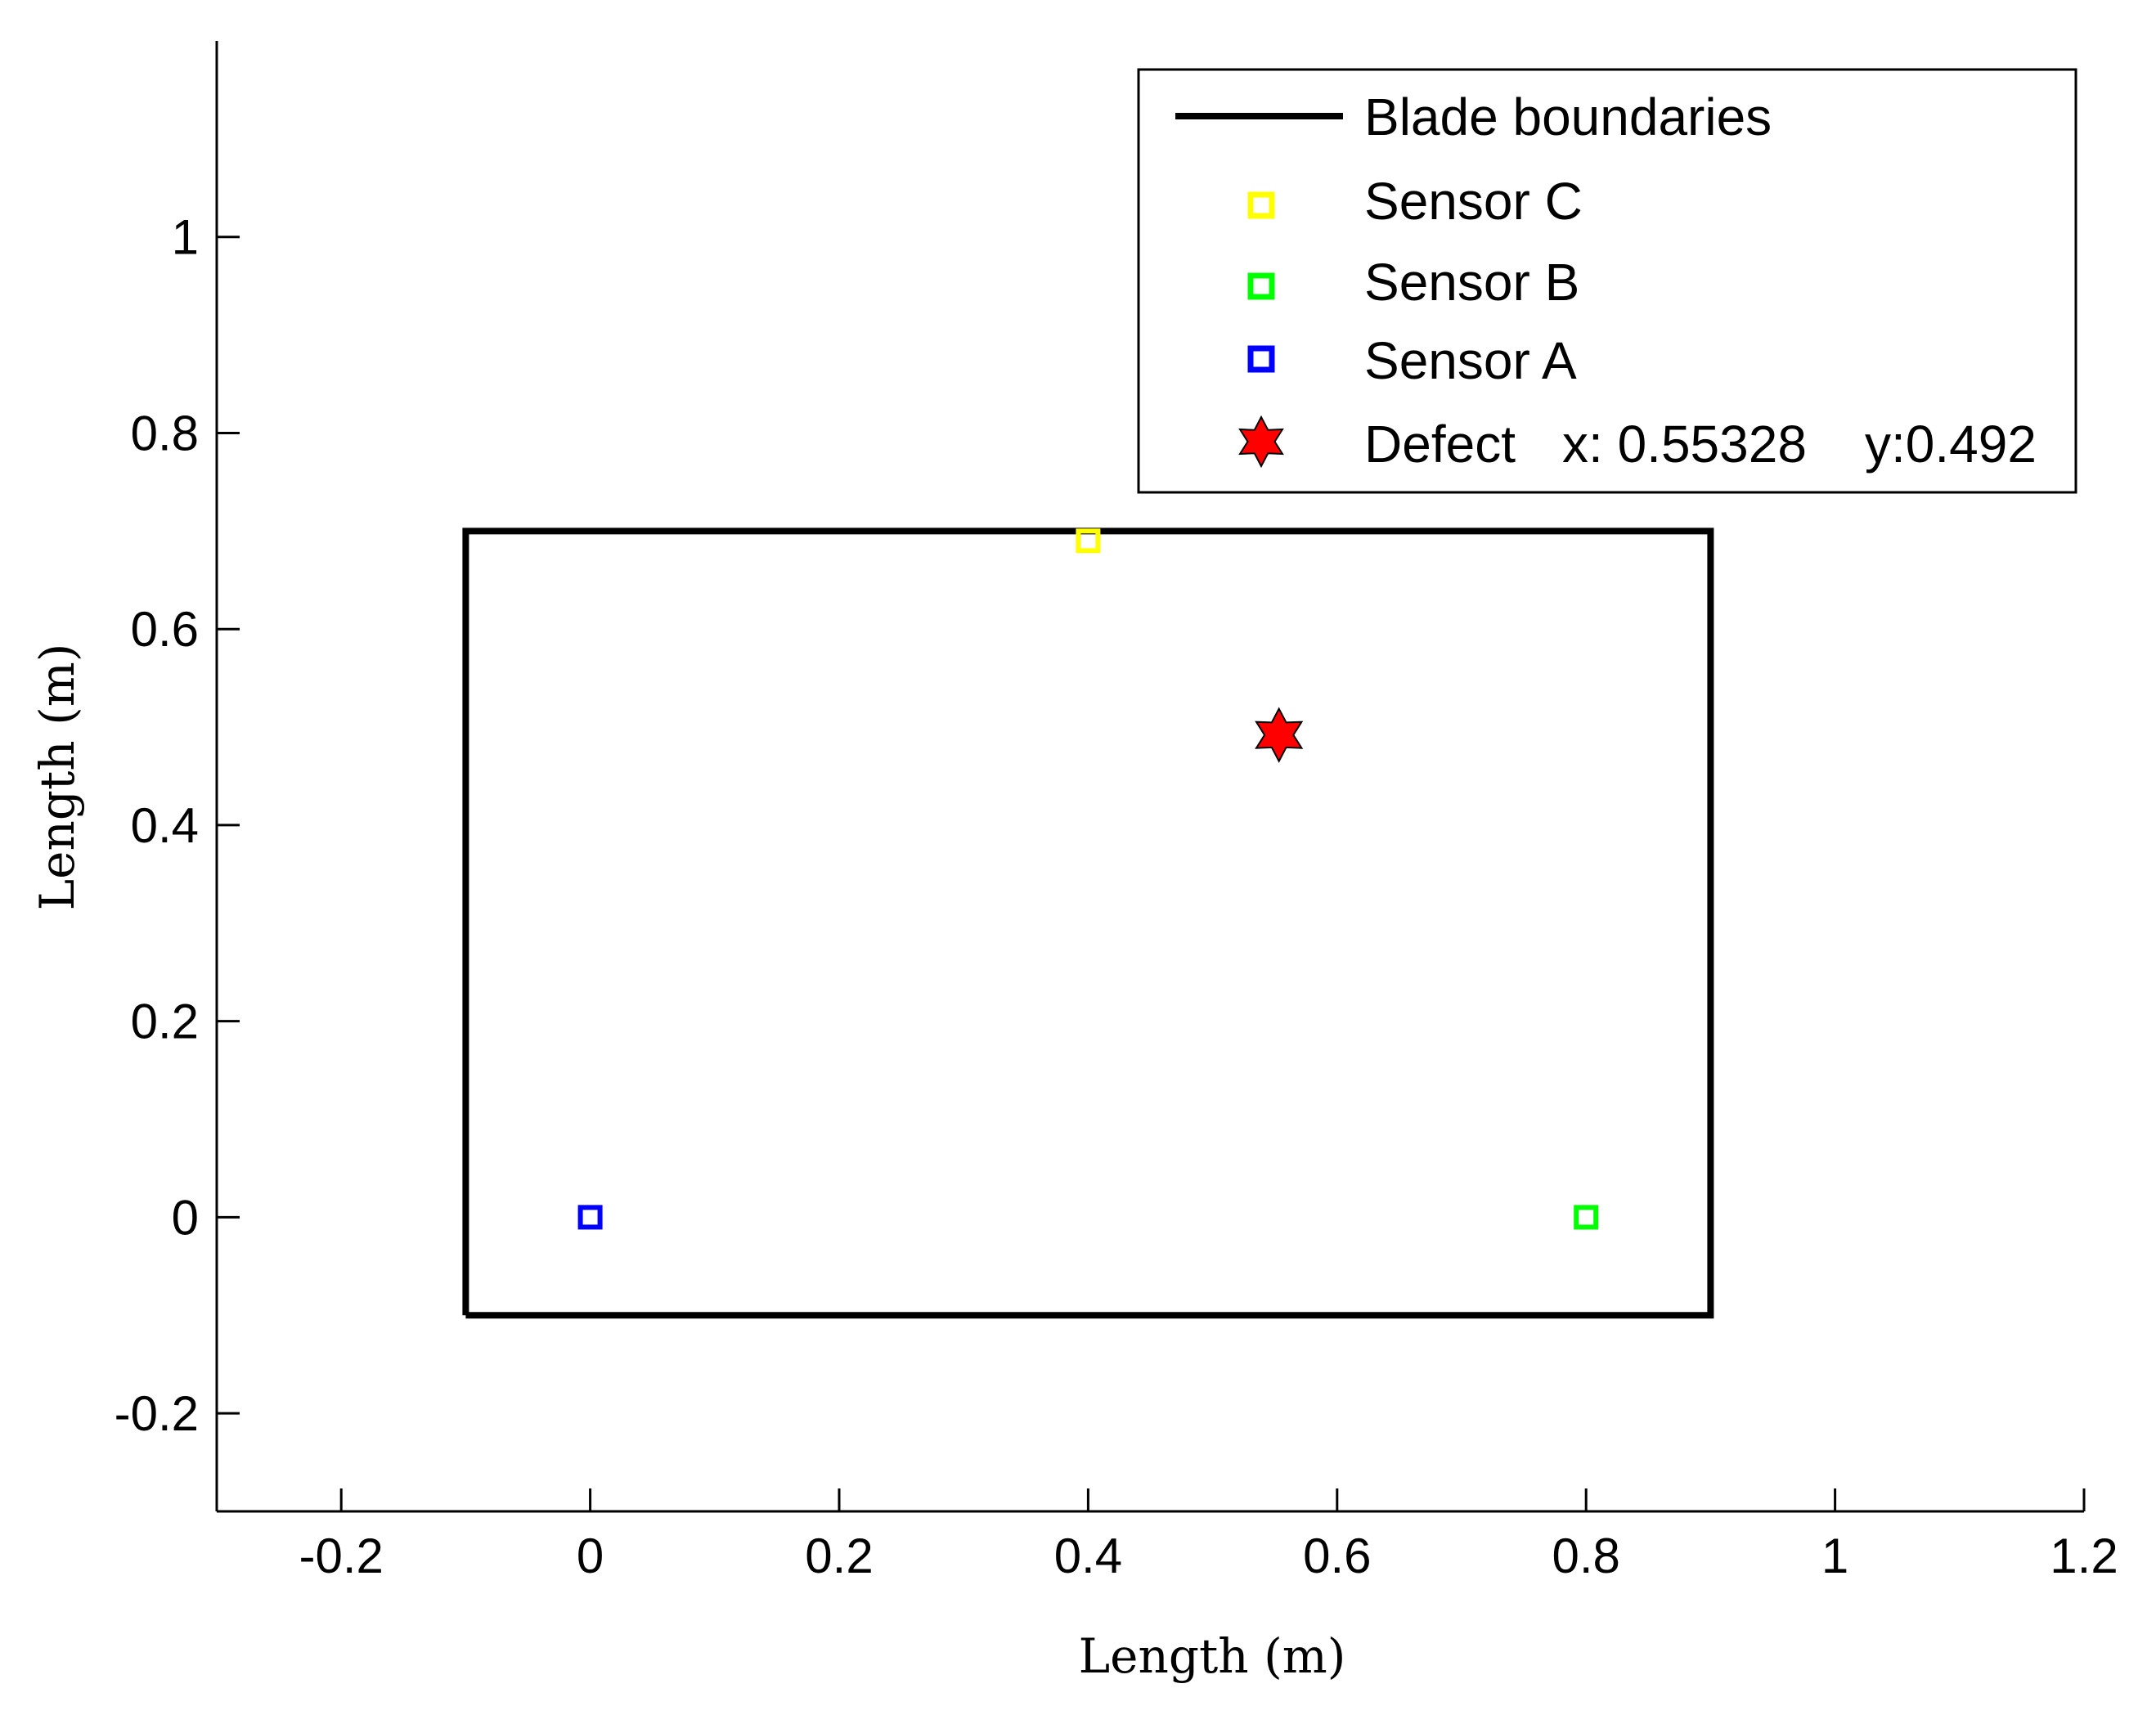 The width and height of the screenshot is (2156, 1715). What do you see at coordinates (165, 1022) in the screenshot?
I see `y-tick-label: 0.2` at bounding box center [165, 1022].